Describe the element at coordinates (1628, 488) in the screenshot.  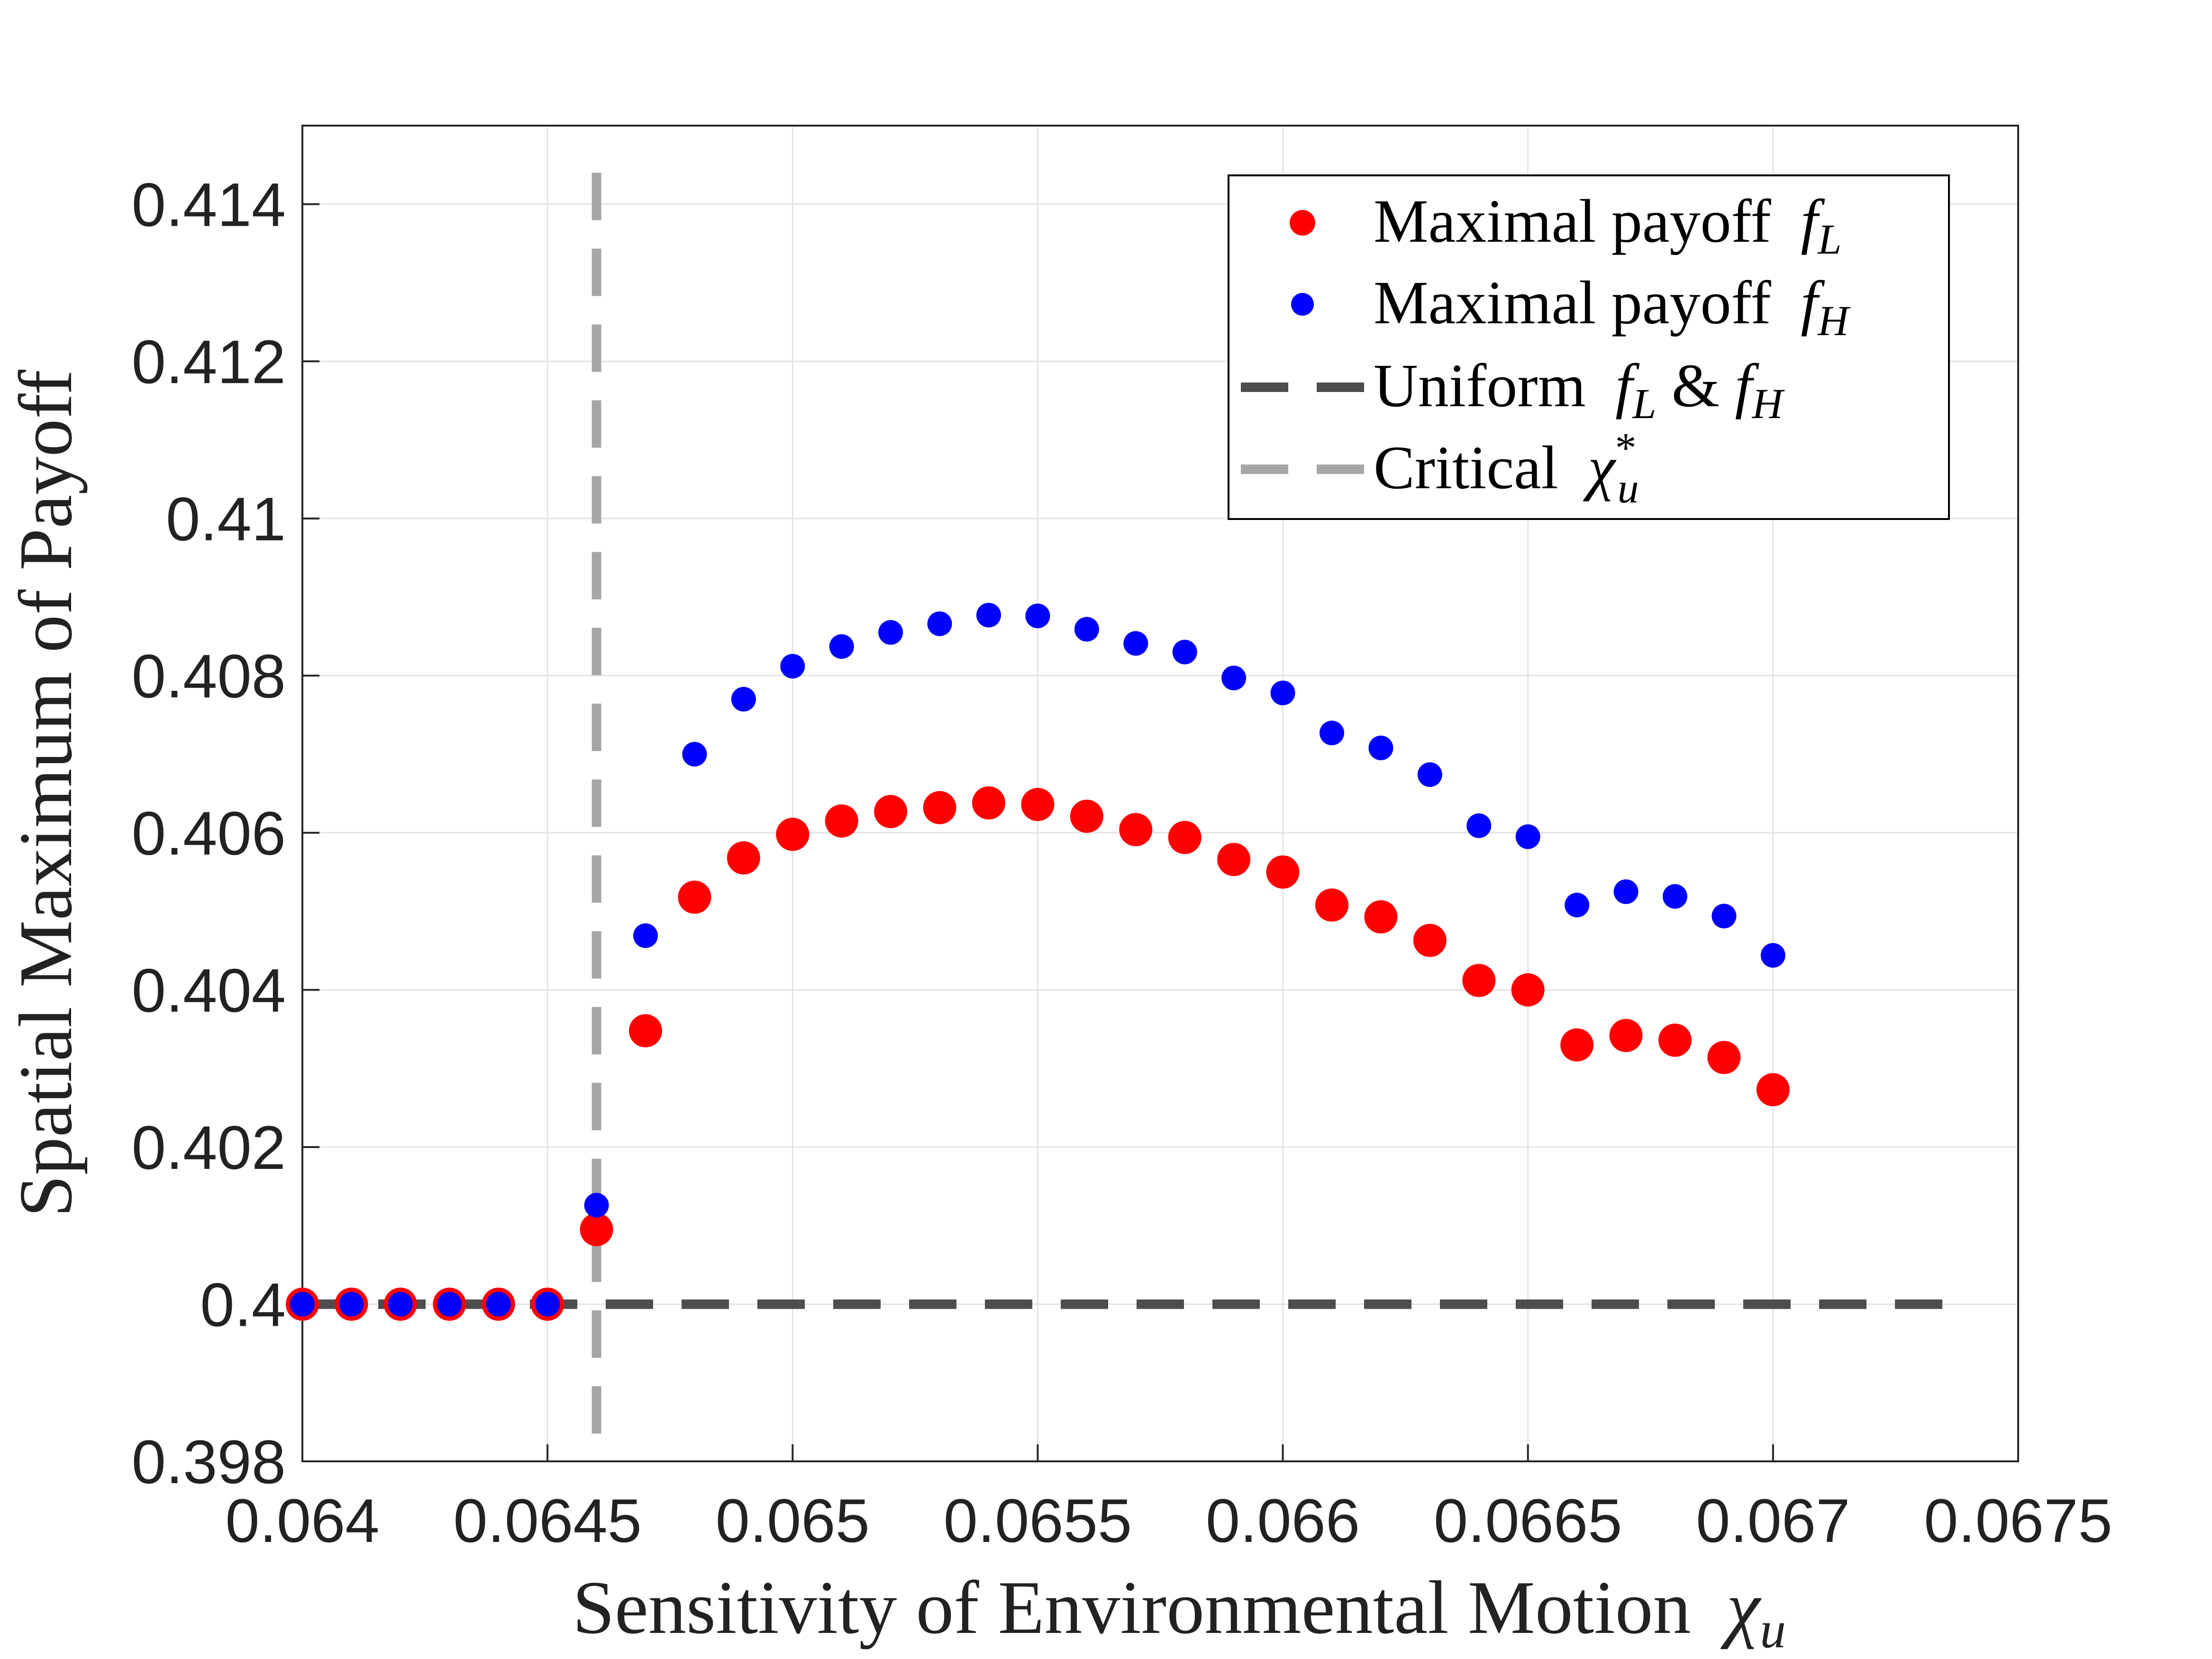
I see `legend-label-critical-sub: u` at that location.